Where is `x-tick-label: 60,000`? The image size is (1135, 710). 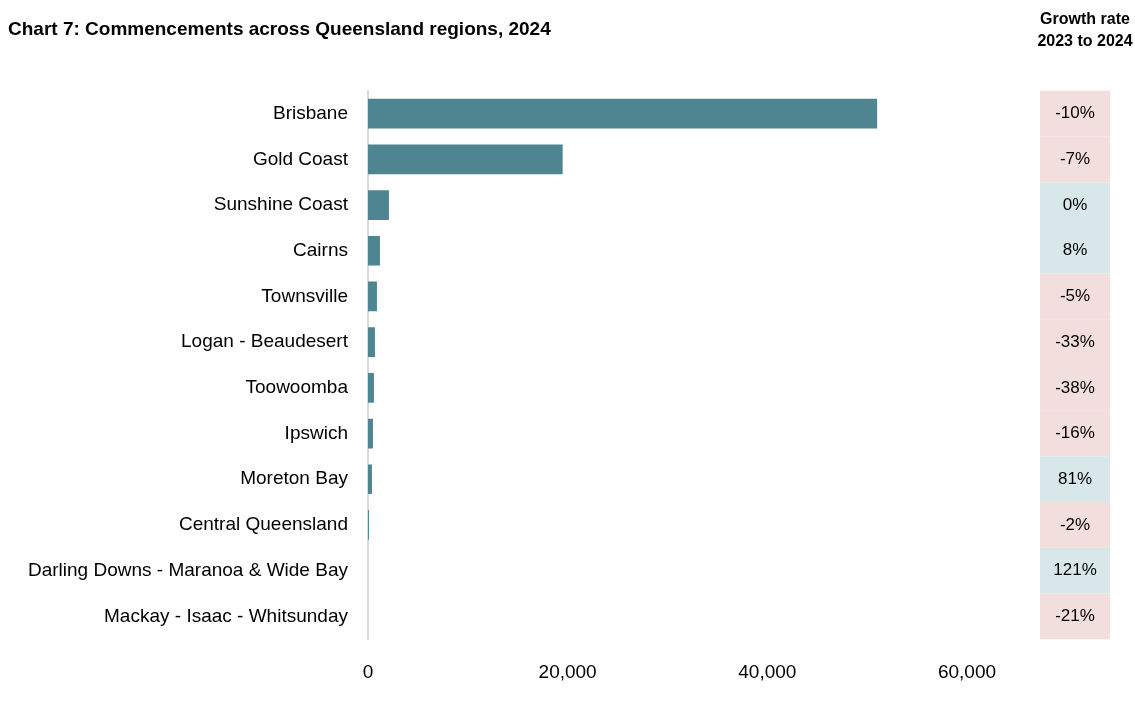
x-tick-label: 60,000 is located at coordinates (967, 671).